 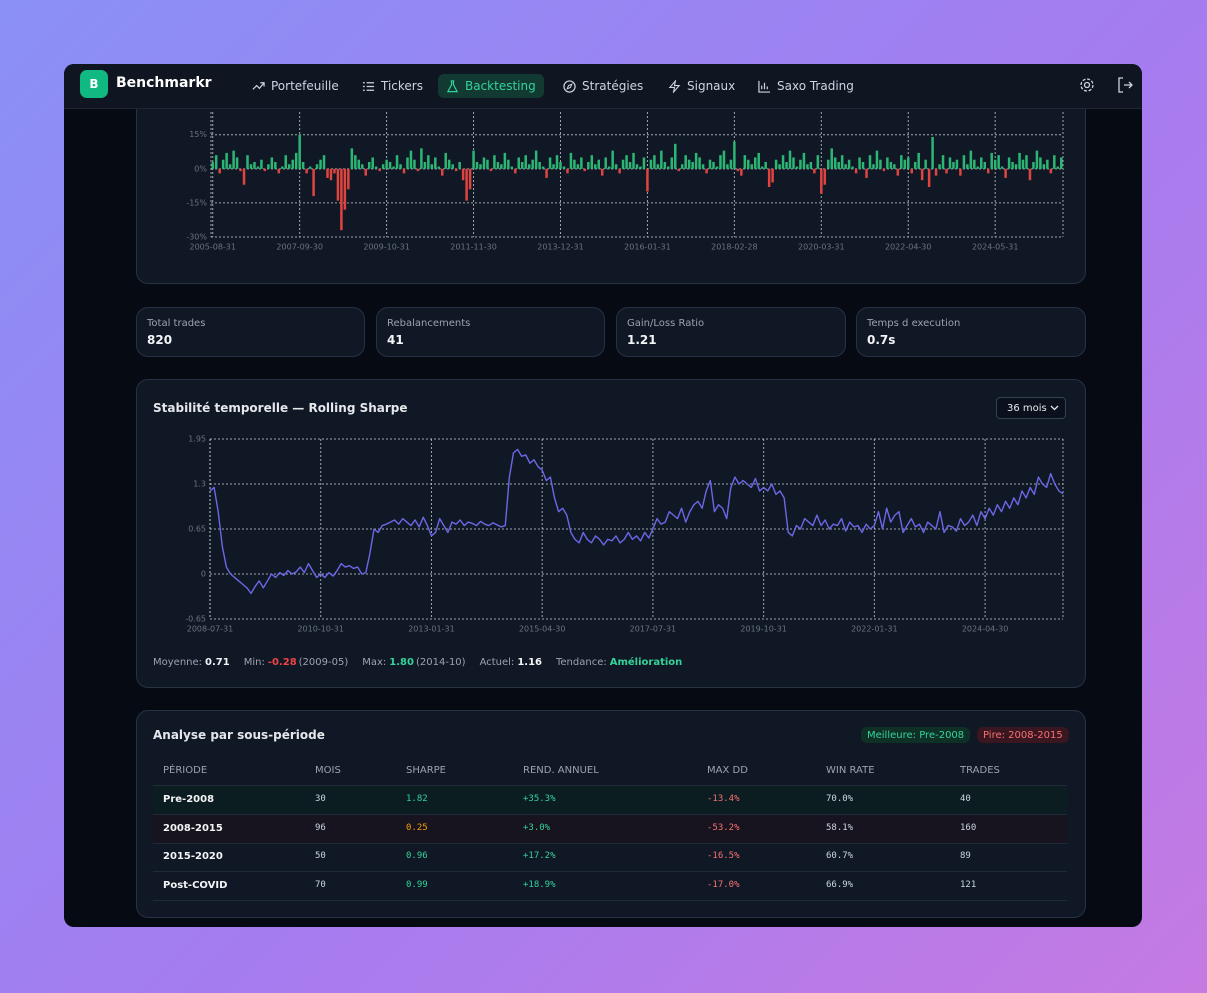 I want to click on stat-label: Gain/Loss Ratio, so click(x=666, y=323).